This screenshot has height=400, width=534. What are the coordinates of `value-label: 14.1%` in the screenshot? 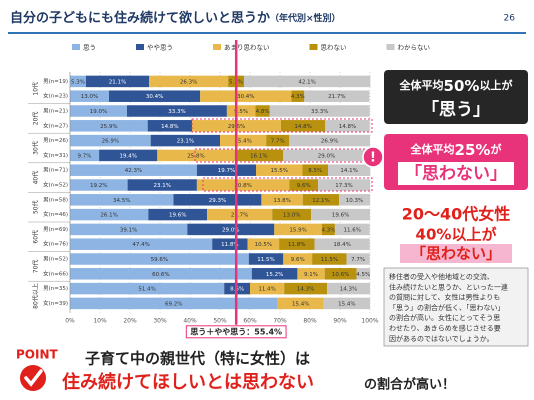 It's located at (348, 171).